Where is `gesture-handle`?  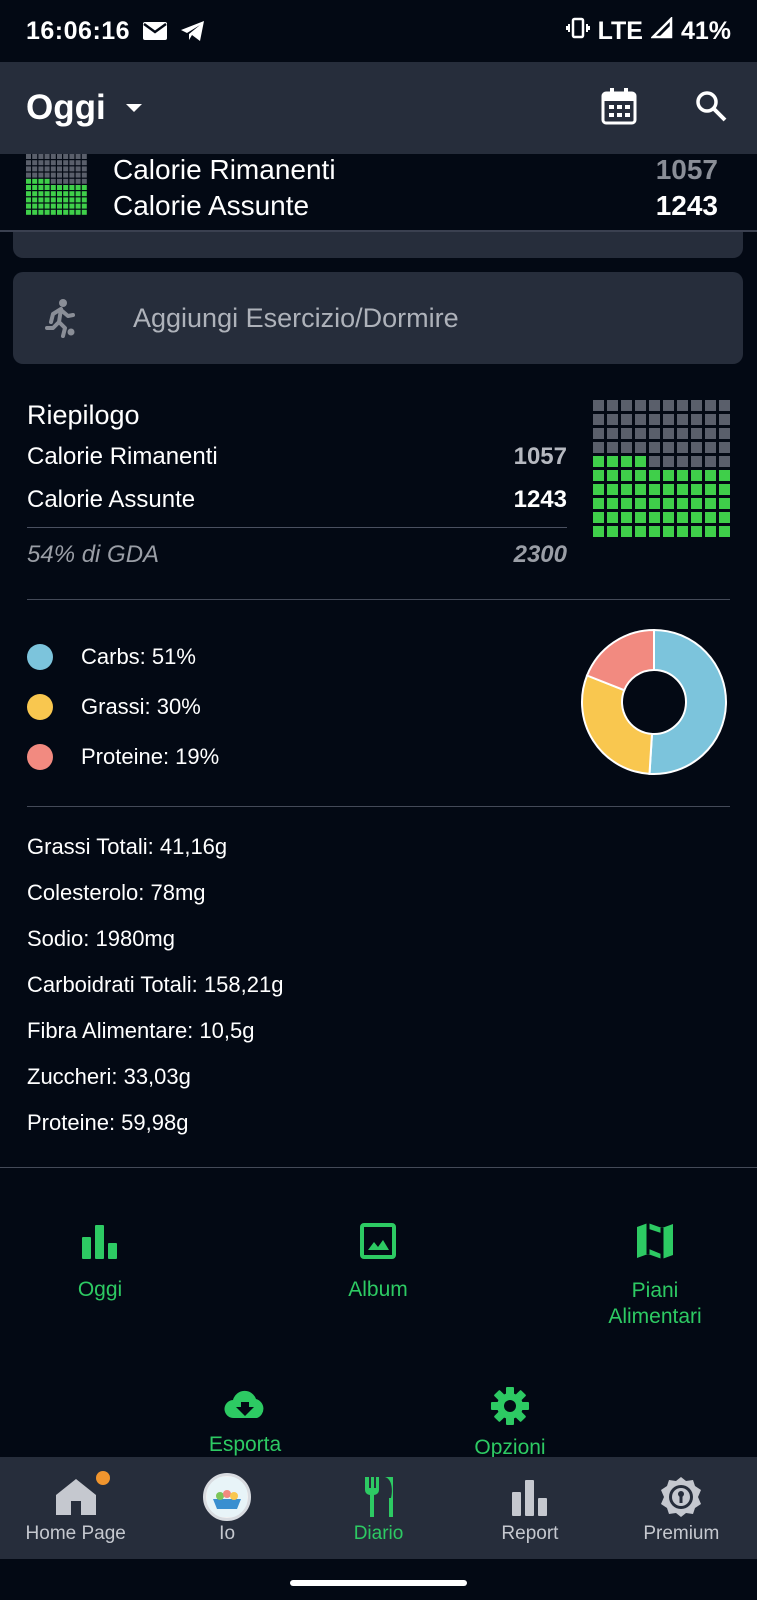 gesture-handle is located at coordinates (378, 1583).